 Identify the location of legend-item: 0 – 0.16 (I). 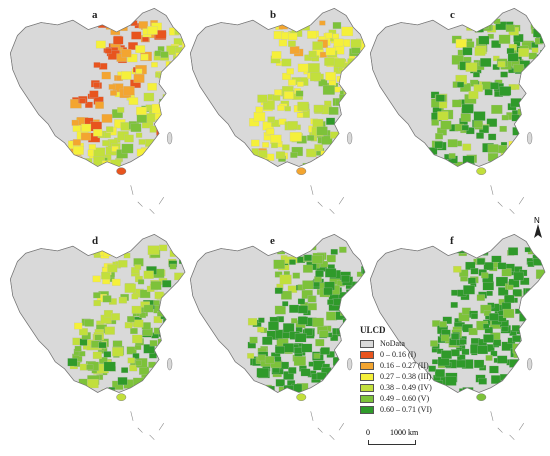
(410, 354).